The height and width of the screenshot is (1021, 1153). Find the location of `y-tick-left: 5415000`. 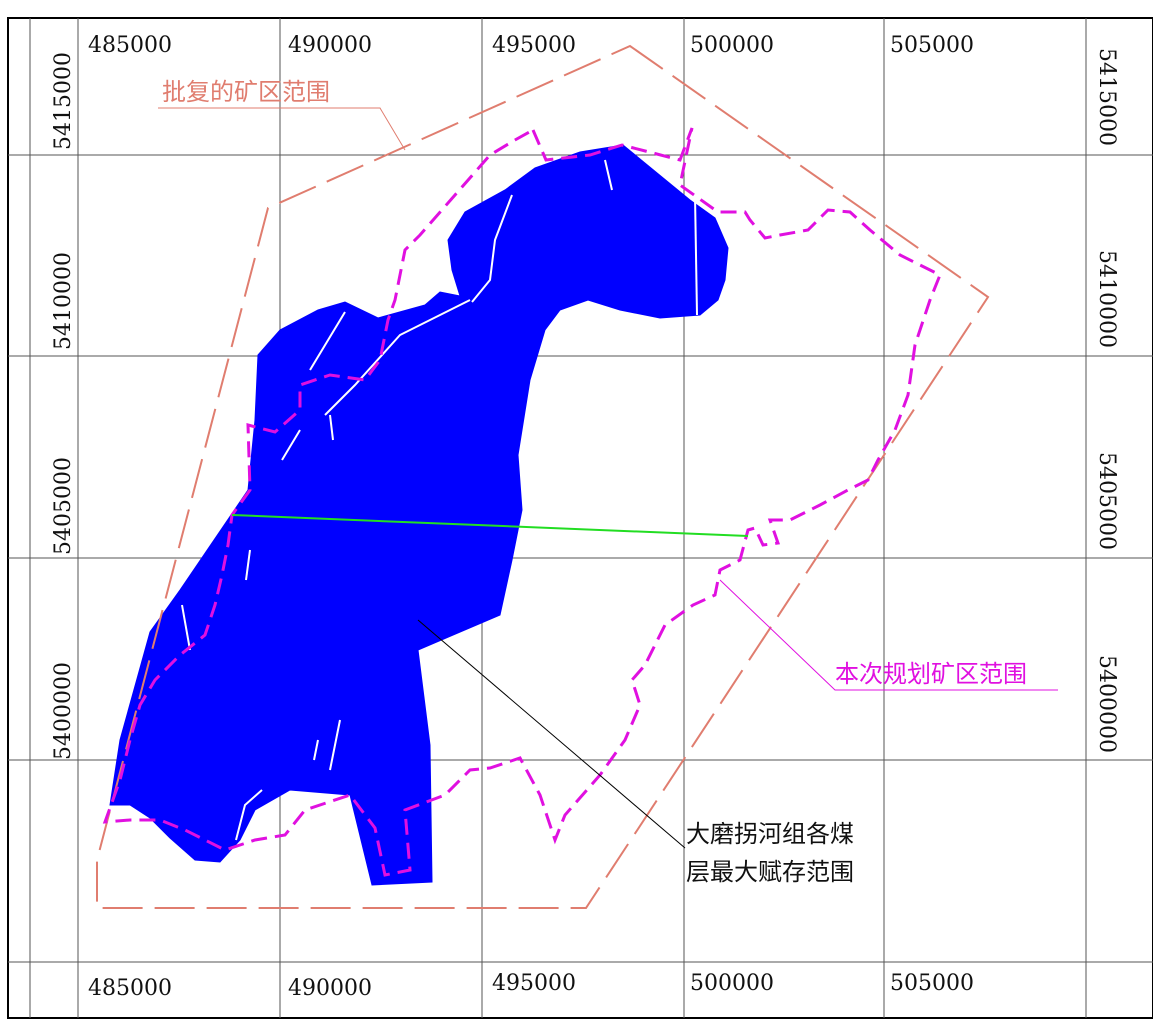

y-tick-left: 5415000 is located at coordinates (63, 101).